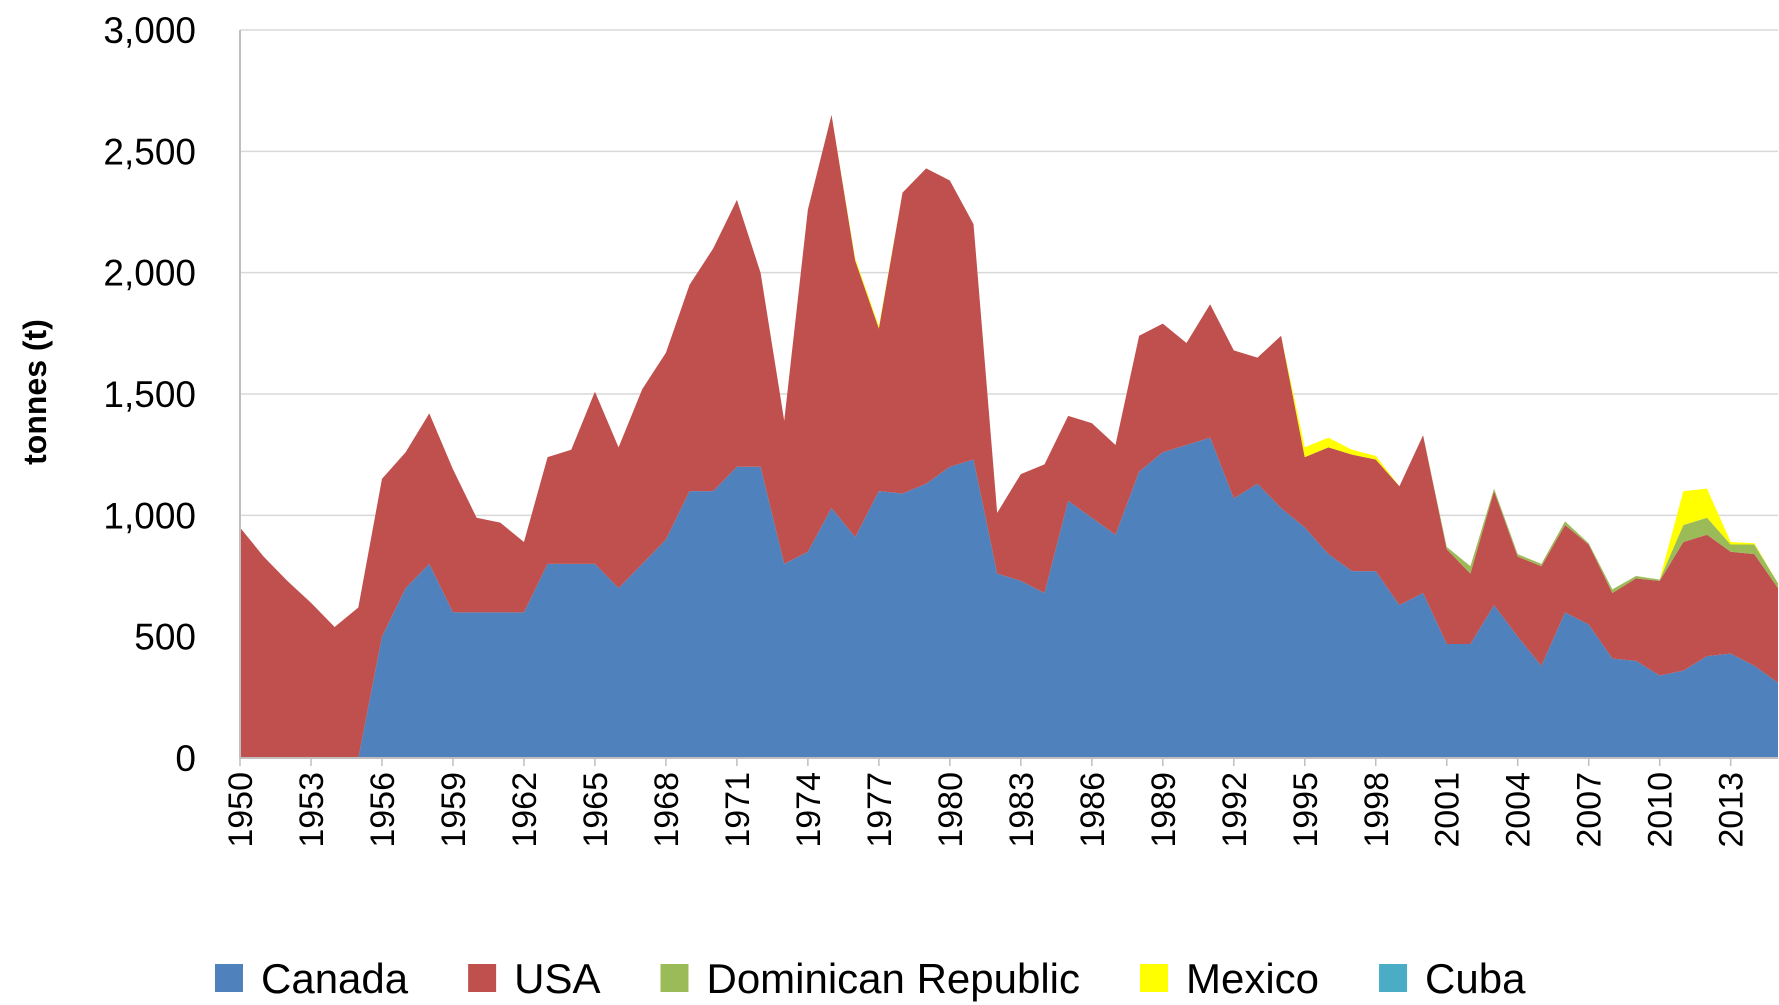 The height and width of the screenshot is (1005, 1779). I want to click on y-tick-label: 0, so click(185, 758).